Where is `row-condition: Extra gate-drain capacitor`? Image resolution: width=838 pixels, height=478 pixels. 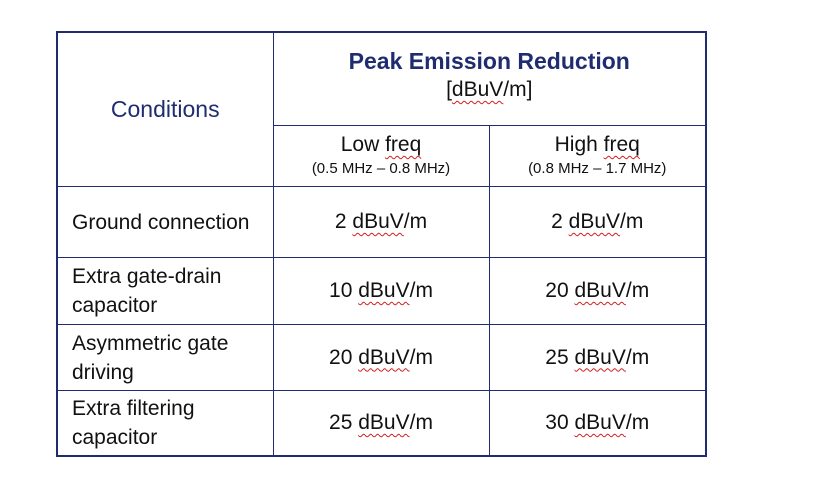
row-condition: Extra gate-drain capacitor is located at coordinates (165, 291).